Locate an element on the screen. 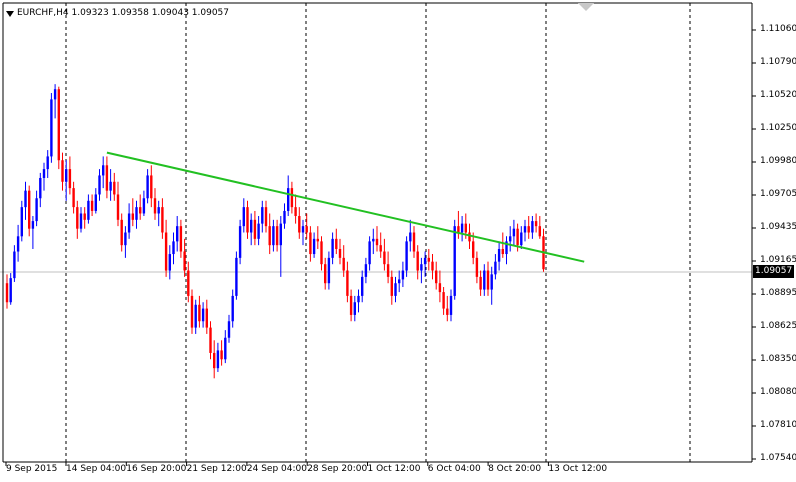 This screenshot has width=796, height=482. x-tick-label: 14 Sep 04:00 is located at coordinates (96, 469).